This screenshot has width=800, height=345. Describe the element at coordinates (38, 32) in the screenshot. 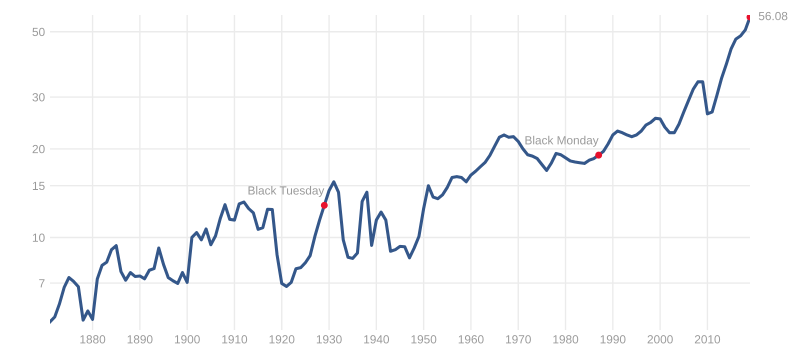

I see `y-tick-label: 50` at that location.